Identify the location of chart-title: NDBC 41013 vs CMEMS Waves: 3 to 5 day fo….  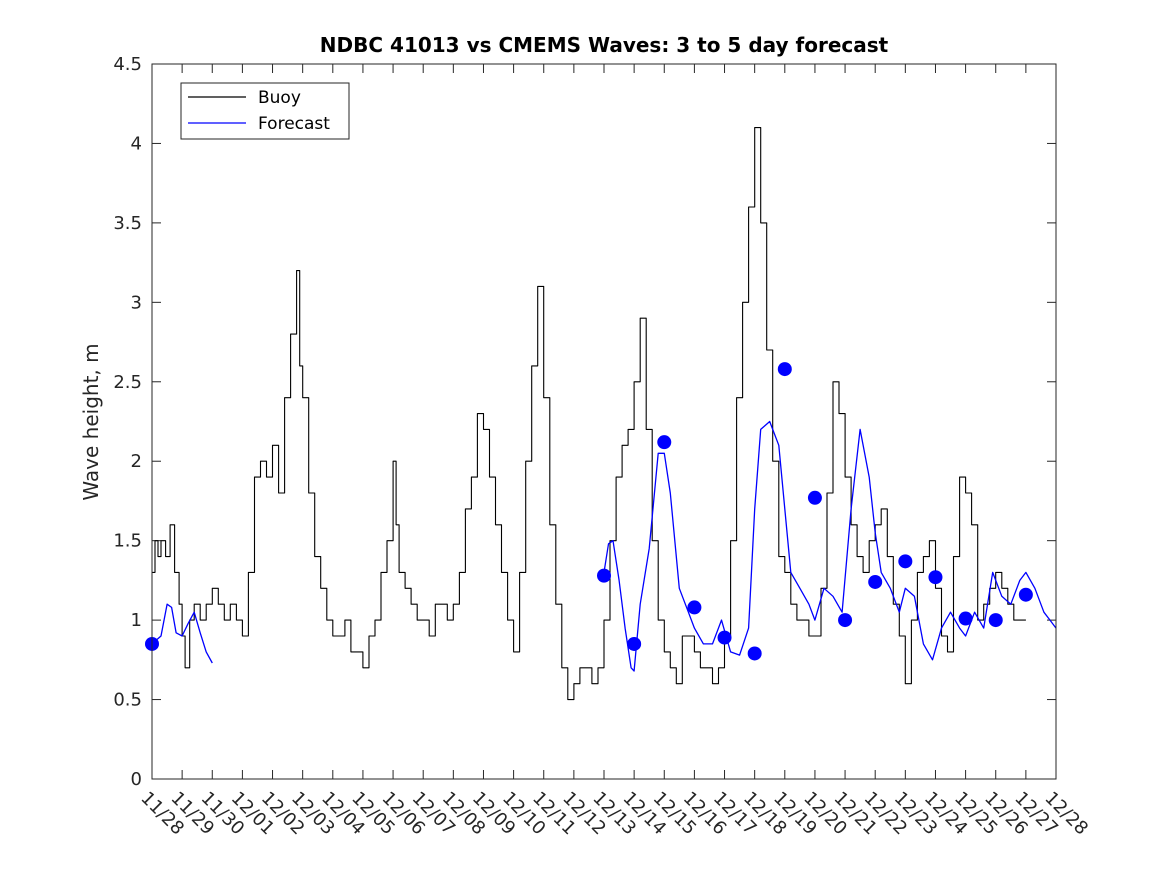
(604, 45).